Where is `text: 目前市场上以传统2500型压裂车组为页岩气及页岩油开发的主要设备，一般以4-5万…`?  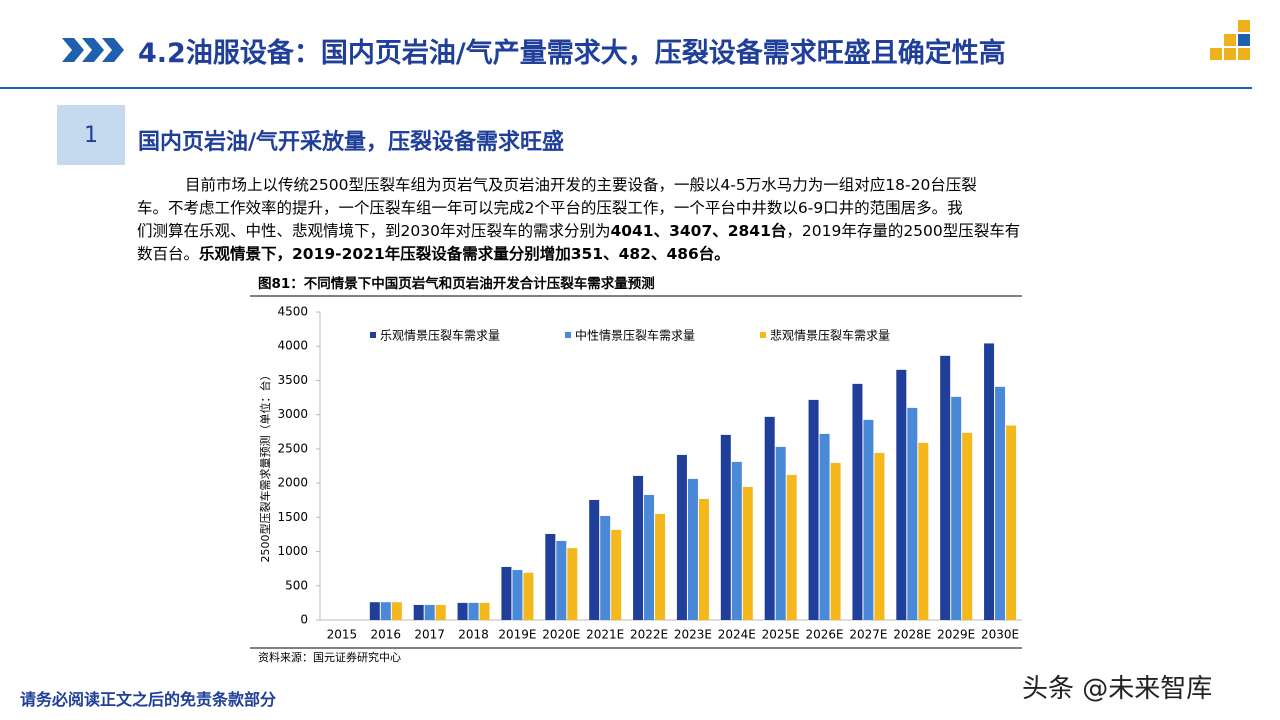
text: 目前市场上以传统2500型压裂车组为页岩气及页岩油开发的主要设备，一般以4-5万… is located at coordinates (581, 185).